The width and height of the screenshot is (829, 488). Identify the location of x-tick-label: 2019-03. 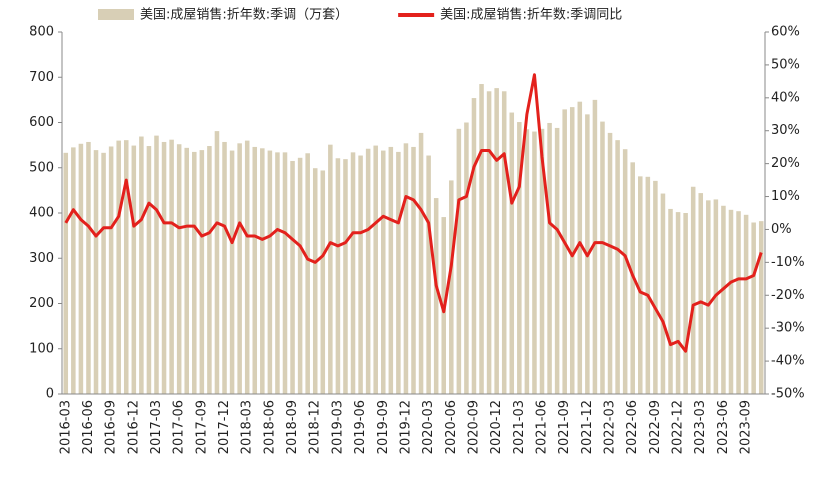
(337, 427).